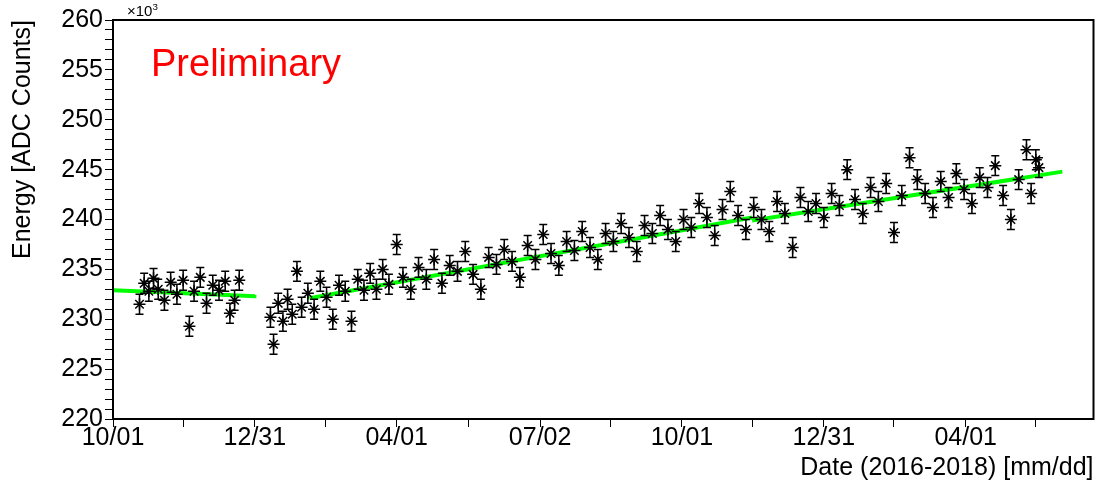 The height and width of the screenshot is (483, 1101). What do you see at coordinates (82, 267) in the screenshot?
I see `y-tick-label: 235` at bounding box center [82, 267].